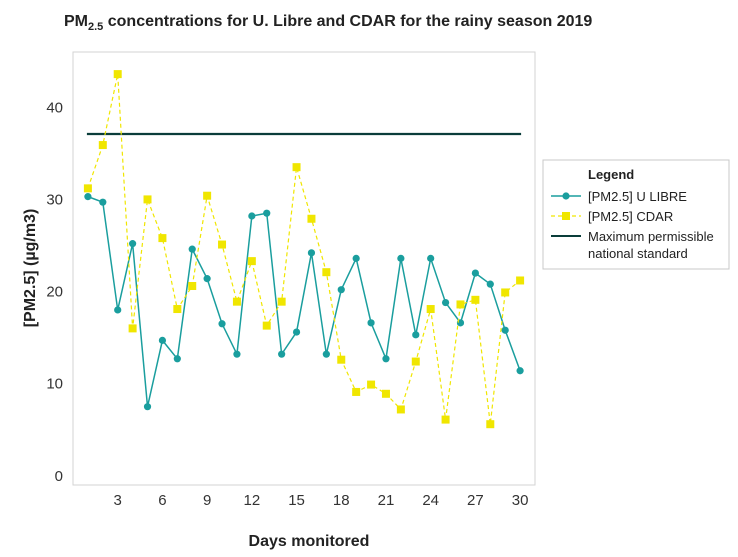  I want to click on y-tick-label: 30, so click(54, 199).